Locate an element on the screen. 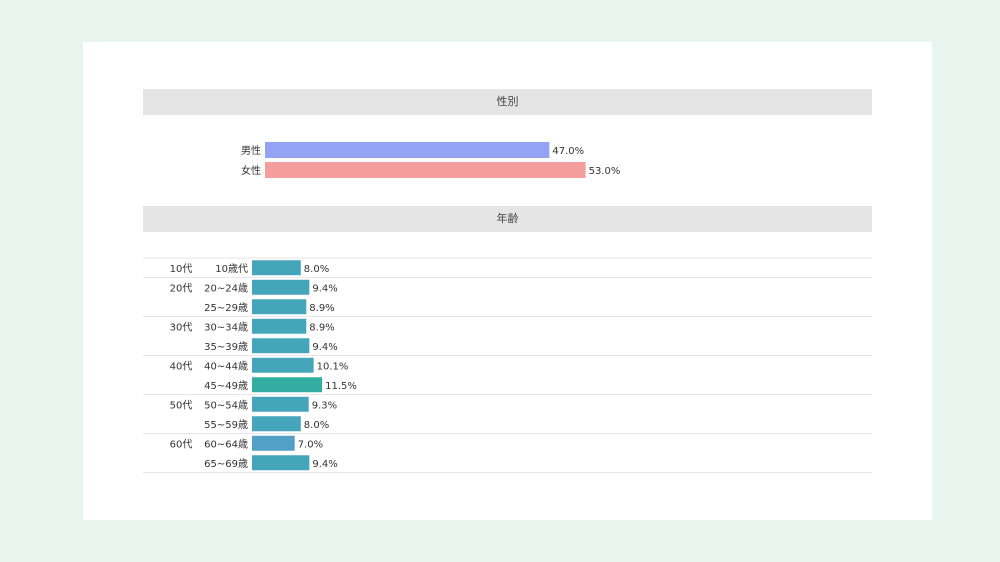  gender-value-label: 53.0% is located at coordinates (605, 171).